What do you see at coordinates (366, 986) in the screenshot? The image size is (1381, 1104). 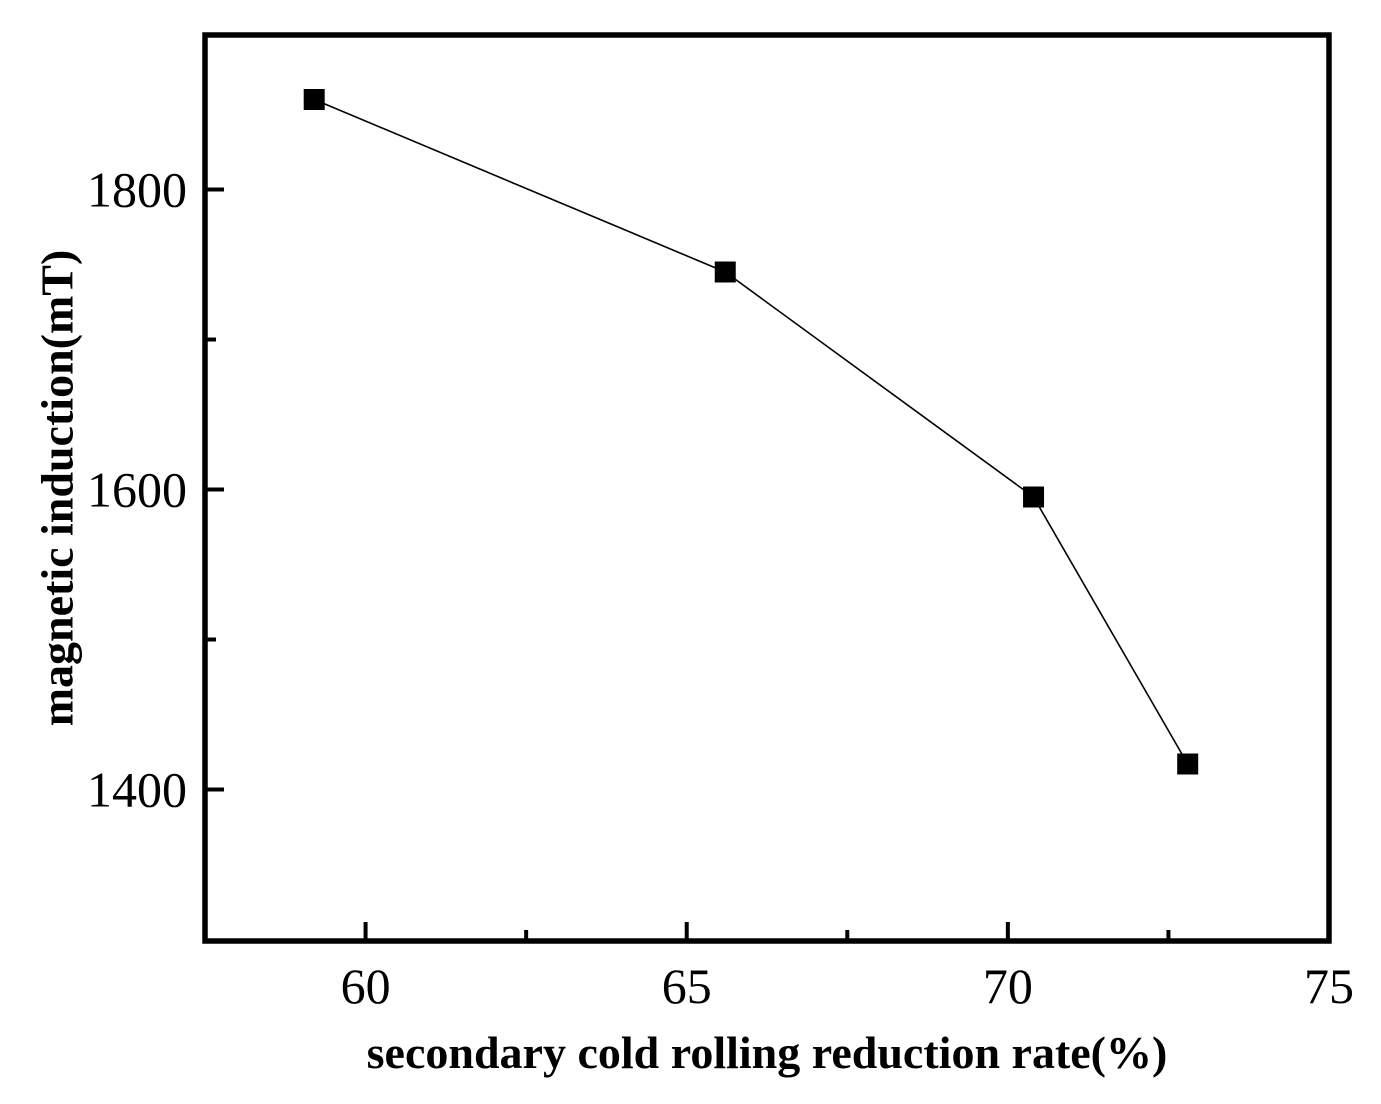 I see `x-tick-label: 60` at bounding box center [366, 986].